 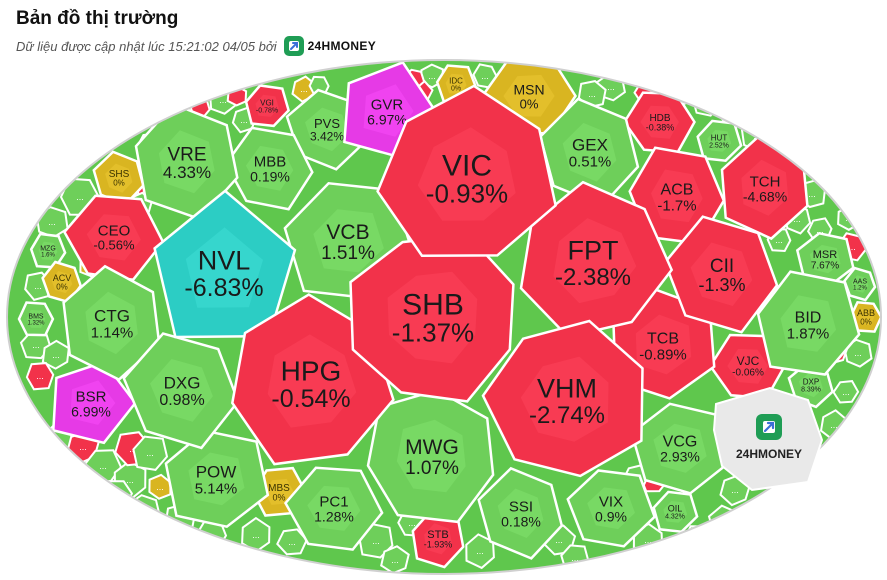 I want to click on stock-ticker: MBS, so click(x=279, y=488).